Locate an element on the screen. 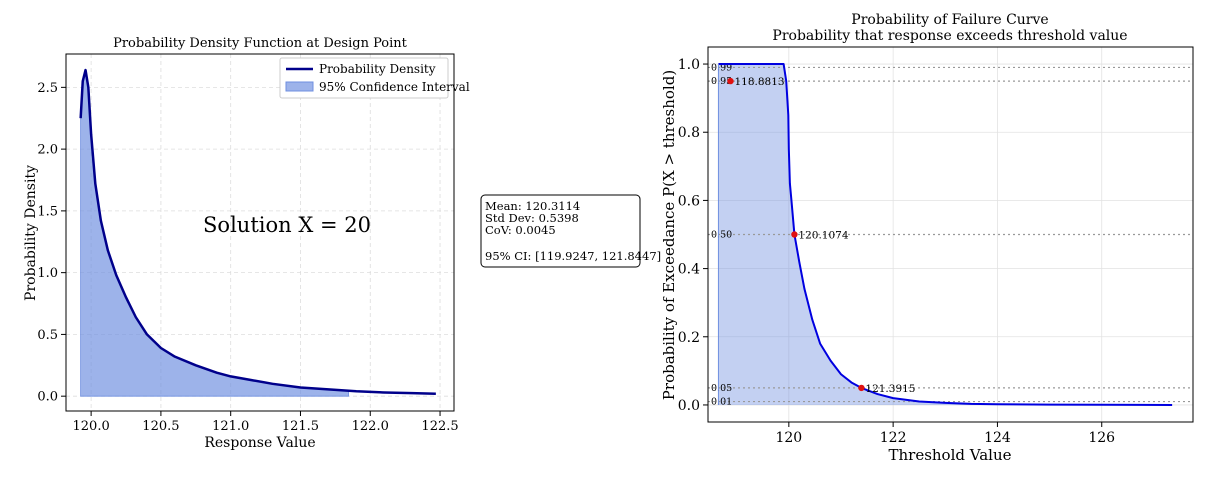  pdf-y-tick-label: 1.0 is located at coordinates (47, 273).